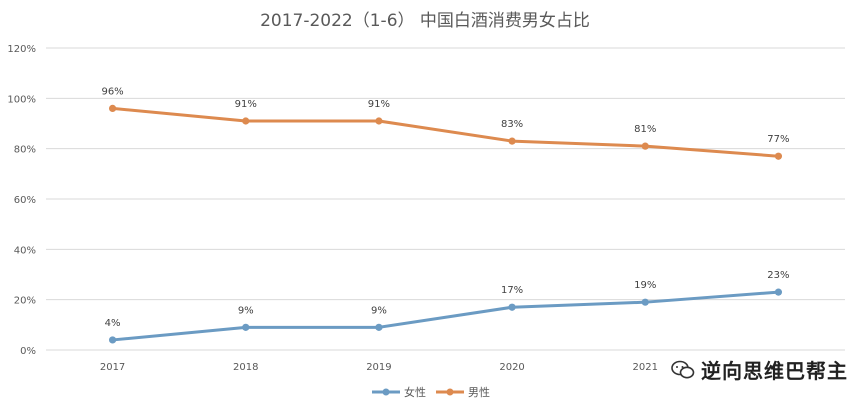  I want to click on y-tick-label: 40%, so click(25, 250).